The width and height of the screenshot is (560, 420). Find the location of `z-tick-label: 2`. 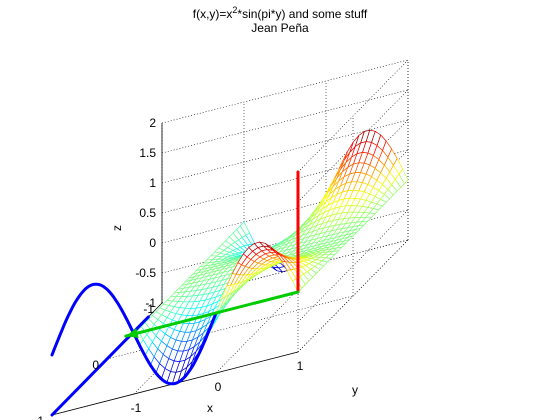

z-tick-label: 2 is located at coordinates (152, 123).